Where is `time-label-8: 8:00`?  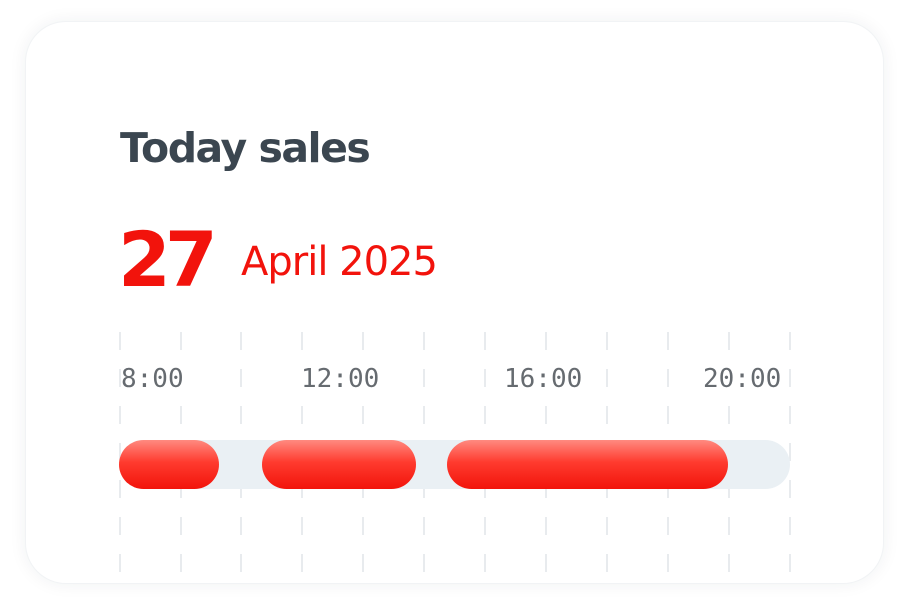 time-label-8: 8:00 is located at coordinates (152, 379).